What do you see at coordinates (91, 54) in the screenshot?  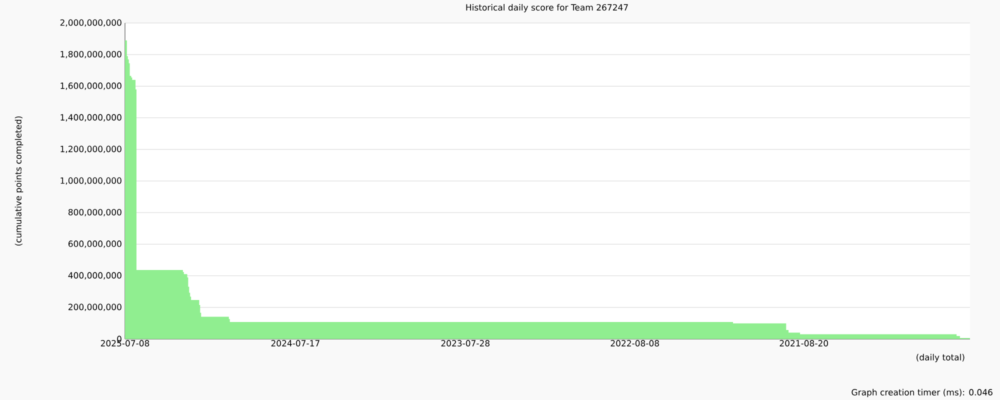 I see `y-tick-label: 1,800,000,000` at bounding box center [91, 54].